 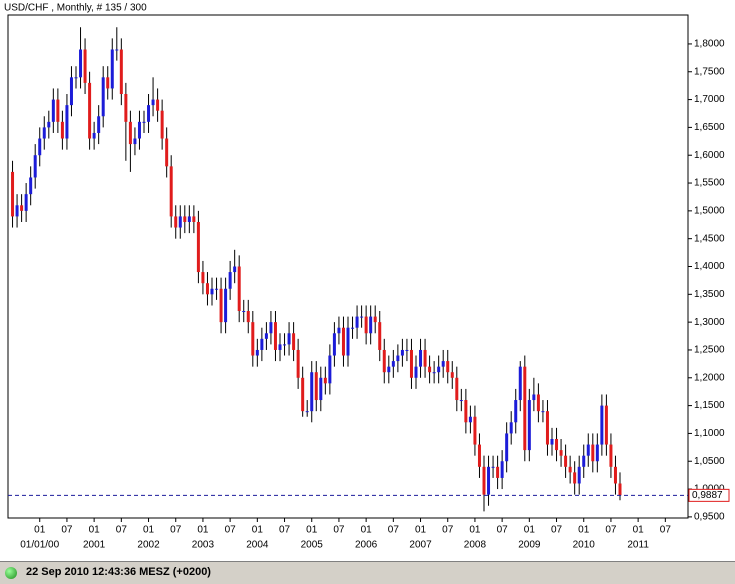 I want to click on x-year-label: 2010, so click(x=584, y=545).